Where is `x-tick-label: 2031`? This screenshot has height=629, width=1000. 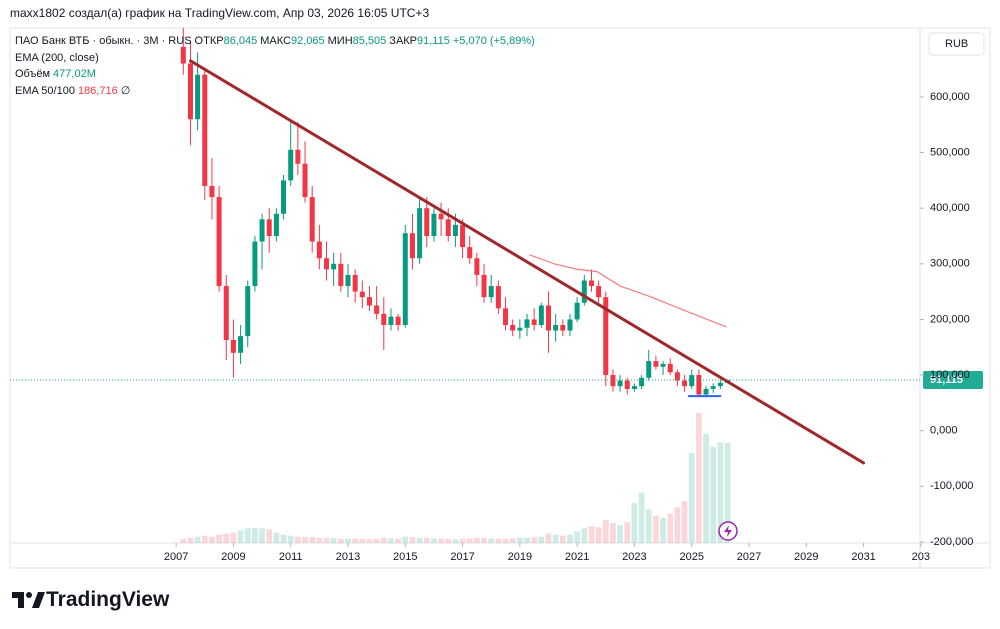
x-tick-label: 2031 is located at coordinates (863, 557).